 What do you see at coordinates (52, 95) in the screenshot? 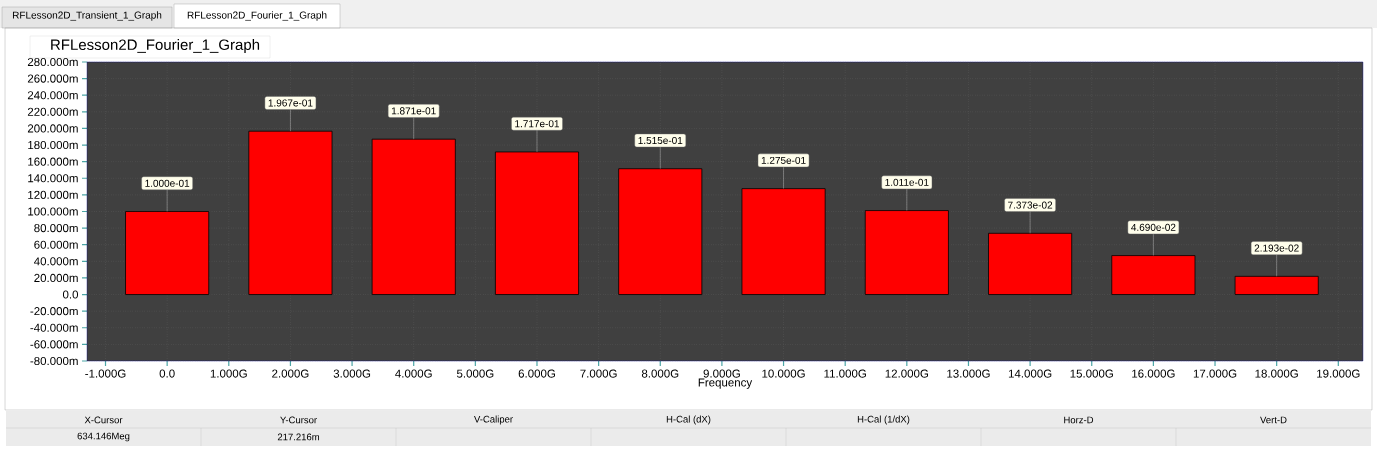
I see `y-tick-label: 240.000m` at bounding box center [52, 95].